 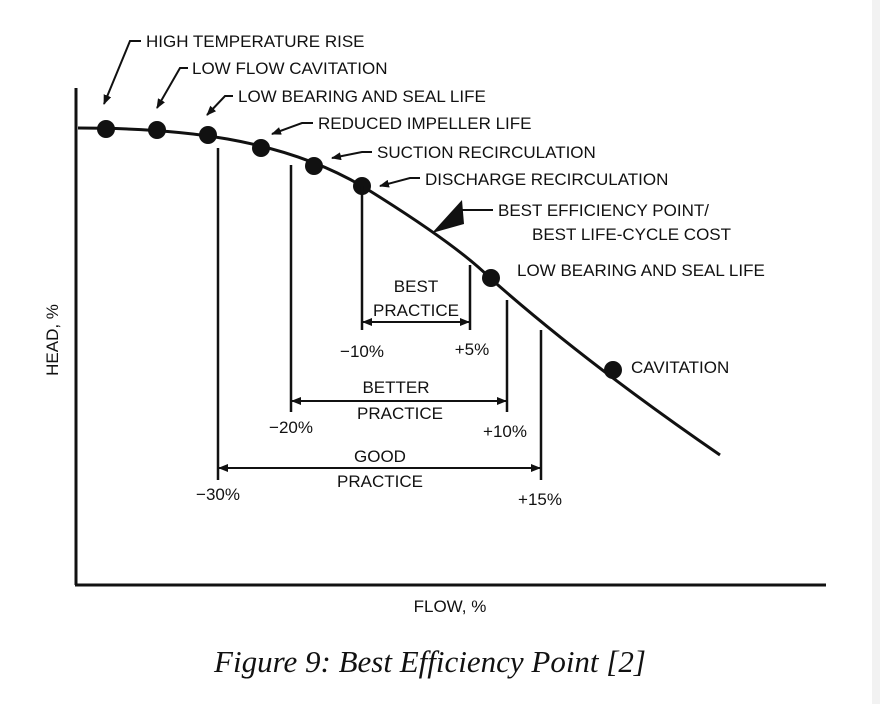 What do you see at coordinates (52, 340) in the screenshot?
I see `y-axis-label: HEAD, %` at bounding box center [52, 340].